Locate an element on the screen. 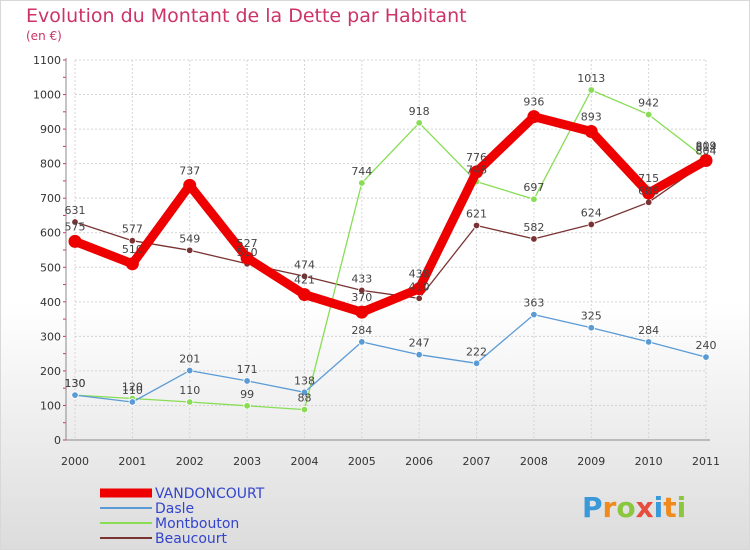 The height and width of the screenshot is (550, 750). x-tick-label: 2002 is located at coordinates (190, 461).